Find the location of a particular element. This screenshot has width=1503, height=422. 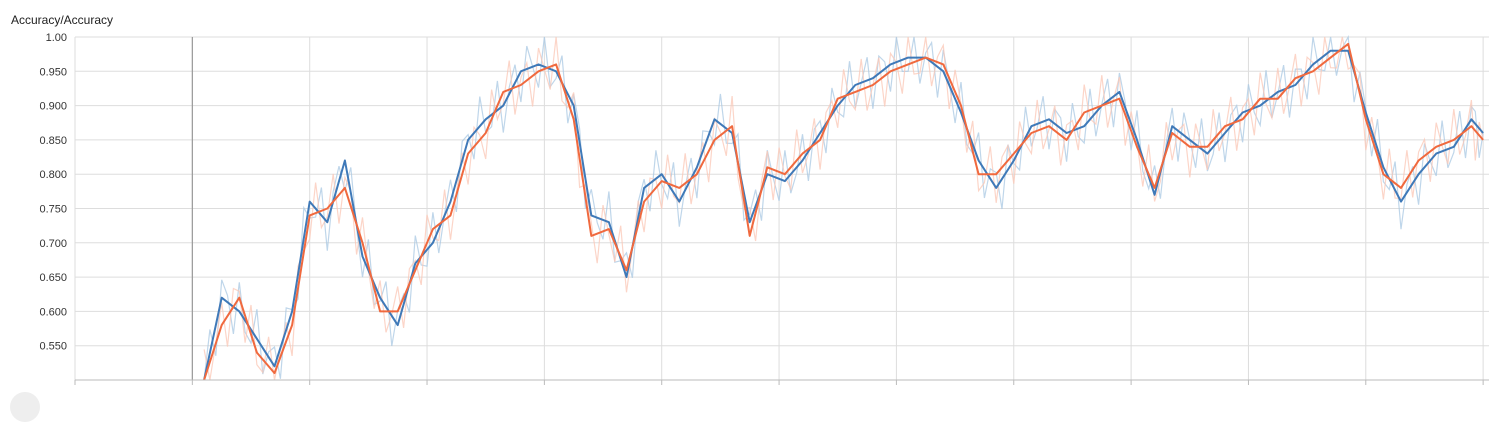

y-tick-label: 0.700 is located at coordinates (53, 244).